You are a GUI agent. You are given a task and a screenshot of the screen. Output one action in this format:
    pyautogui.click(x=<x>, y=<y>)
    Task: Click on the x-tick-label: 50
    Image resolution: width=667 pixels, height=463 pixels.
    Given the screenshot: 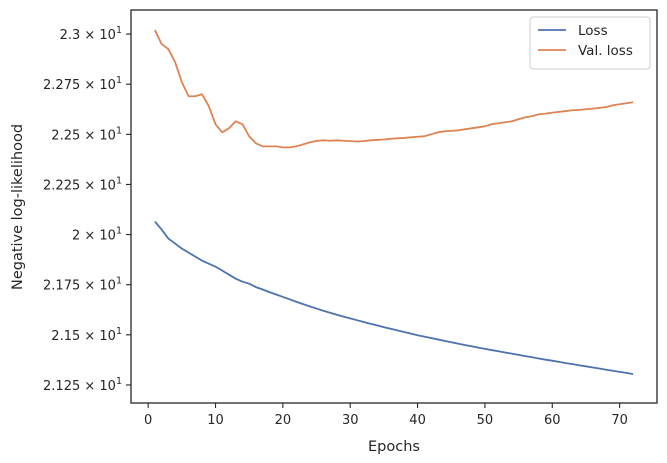 What is the action you would take?
    pyautogui.click(x=485, y=420)
    